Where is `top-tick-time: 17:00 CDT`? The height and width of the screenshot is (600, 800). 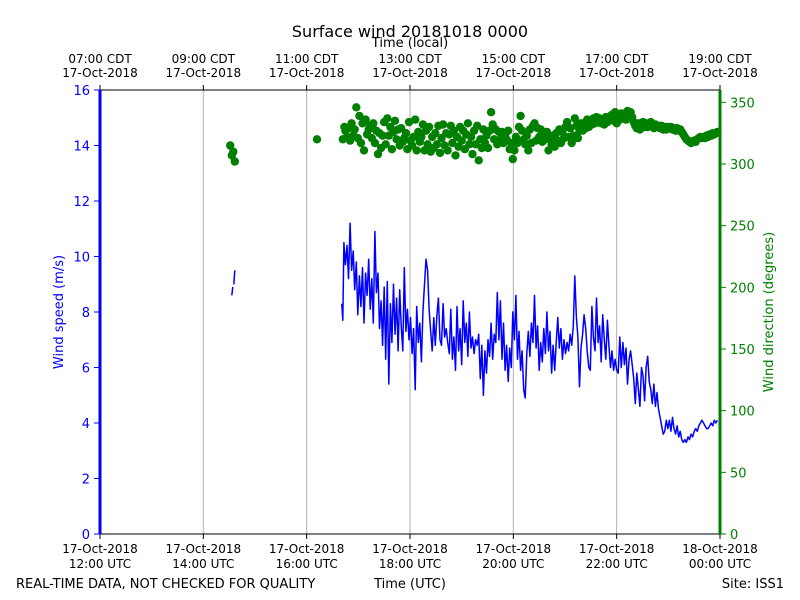 top-tick-time: 17:00 CDT is located at coordinates (617, 59).